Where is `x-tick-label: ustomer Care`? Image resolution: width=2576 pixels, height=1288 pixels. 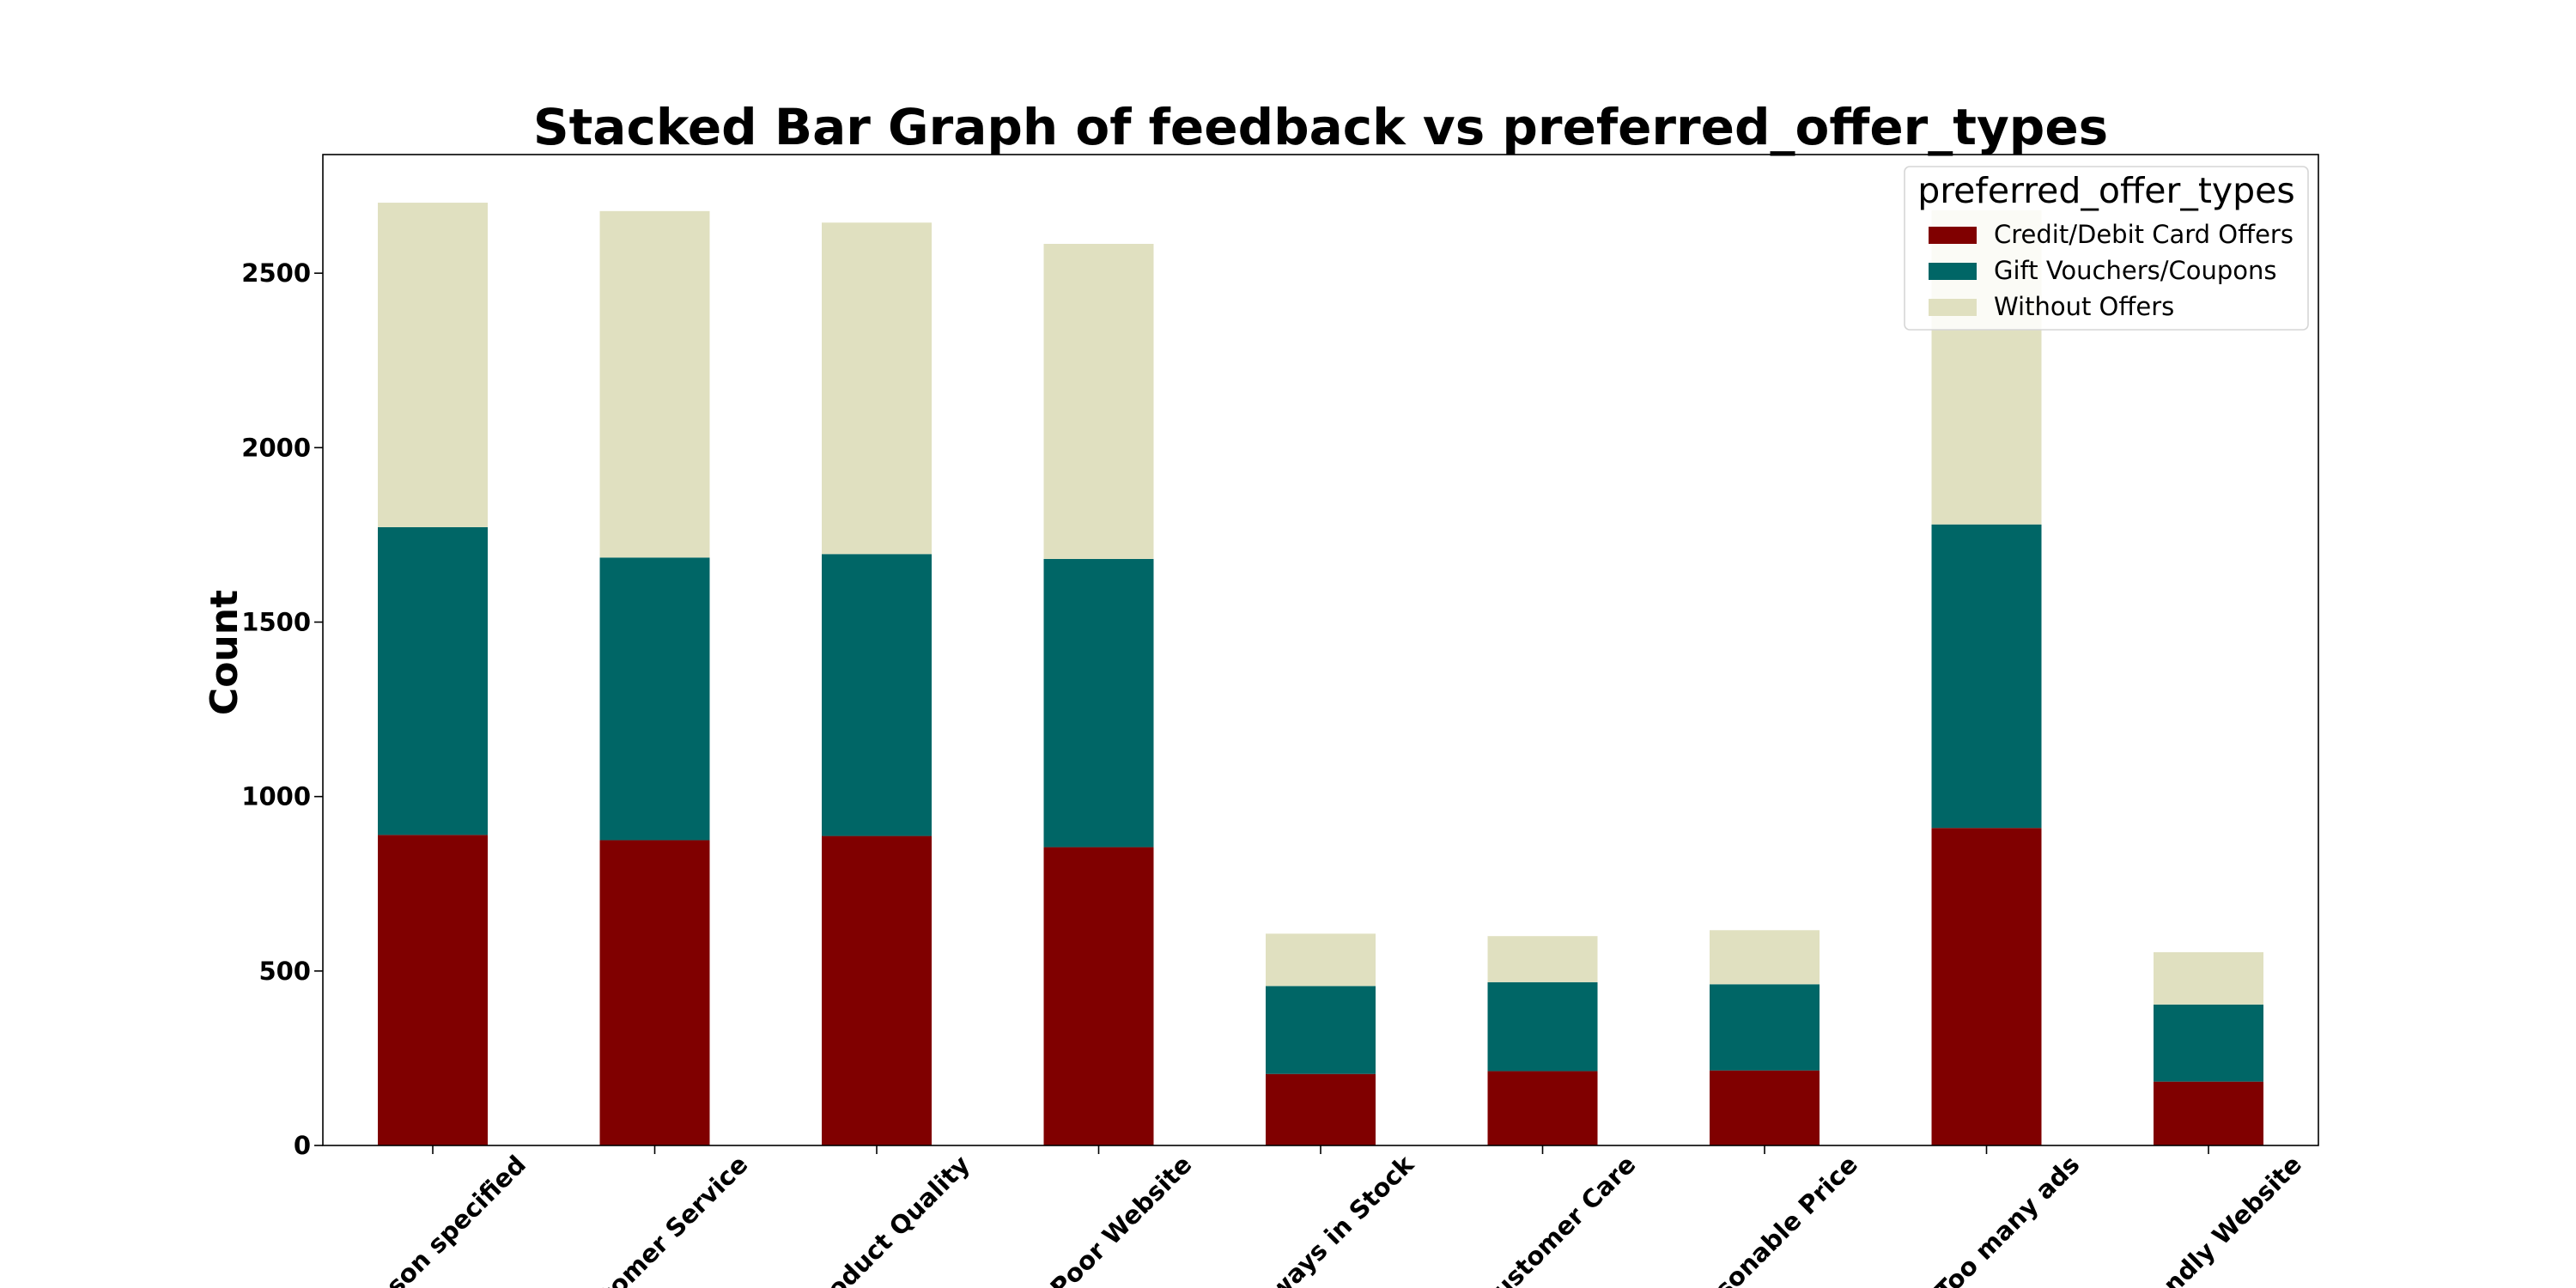
x-tick-label: ustomer Care is located at coordinates (1564, 1219).